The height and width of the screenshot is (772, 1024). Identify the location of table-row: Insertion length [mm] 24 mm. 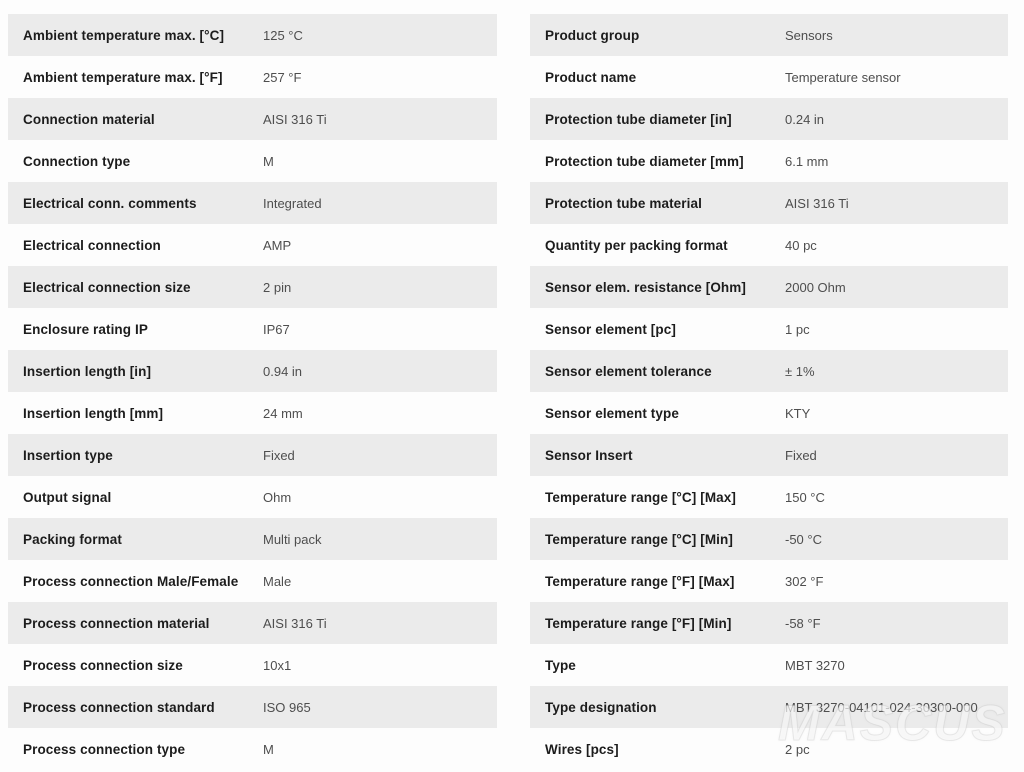
(252, 413).